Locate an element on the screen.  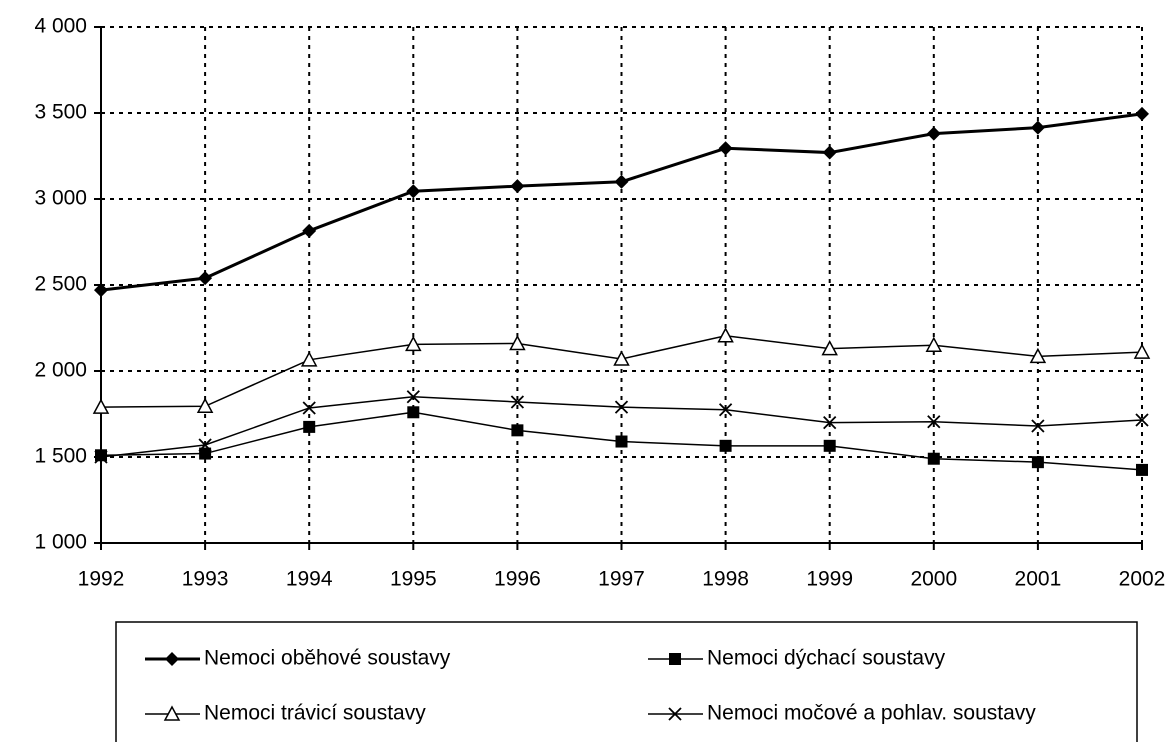
legend-label: Nemoci dýchací soustavy is located at coordinates (826, 658).